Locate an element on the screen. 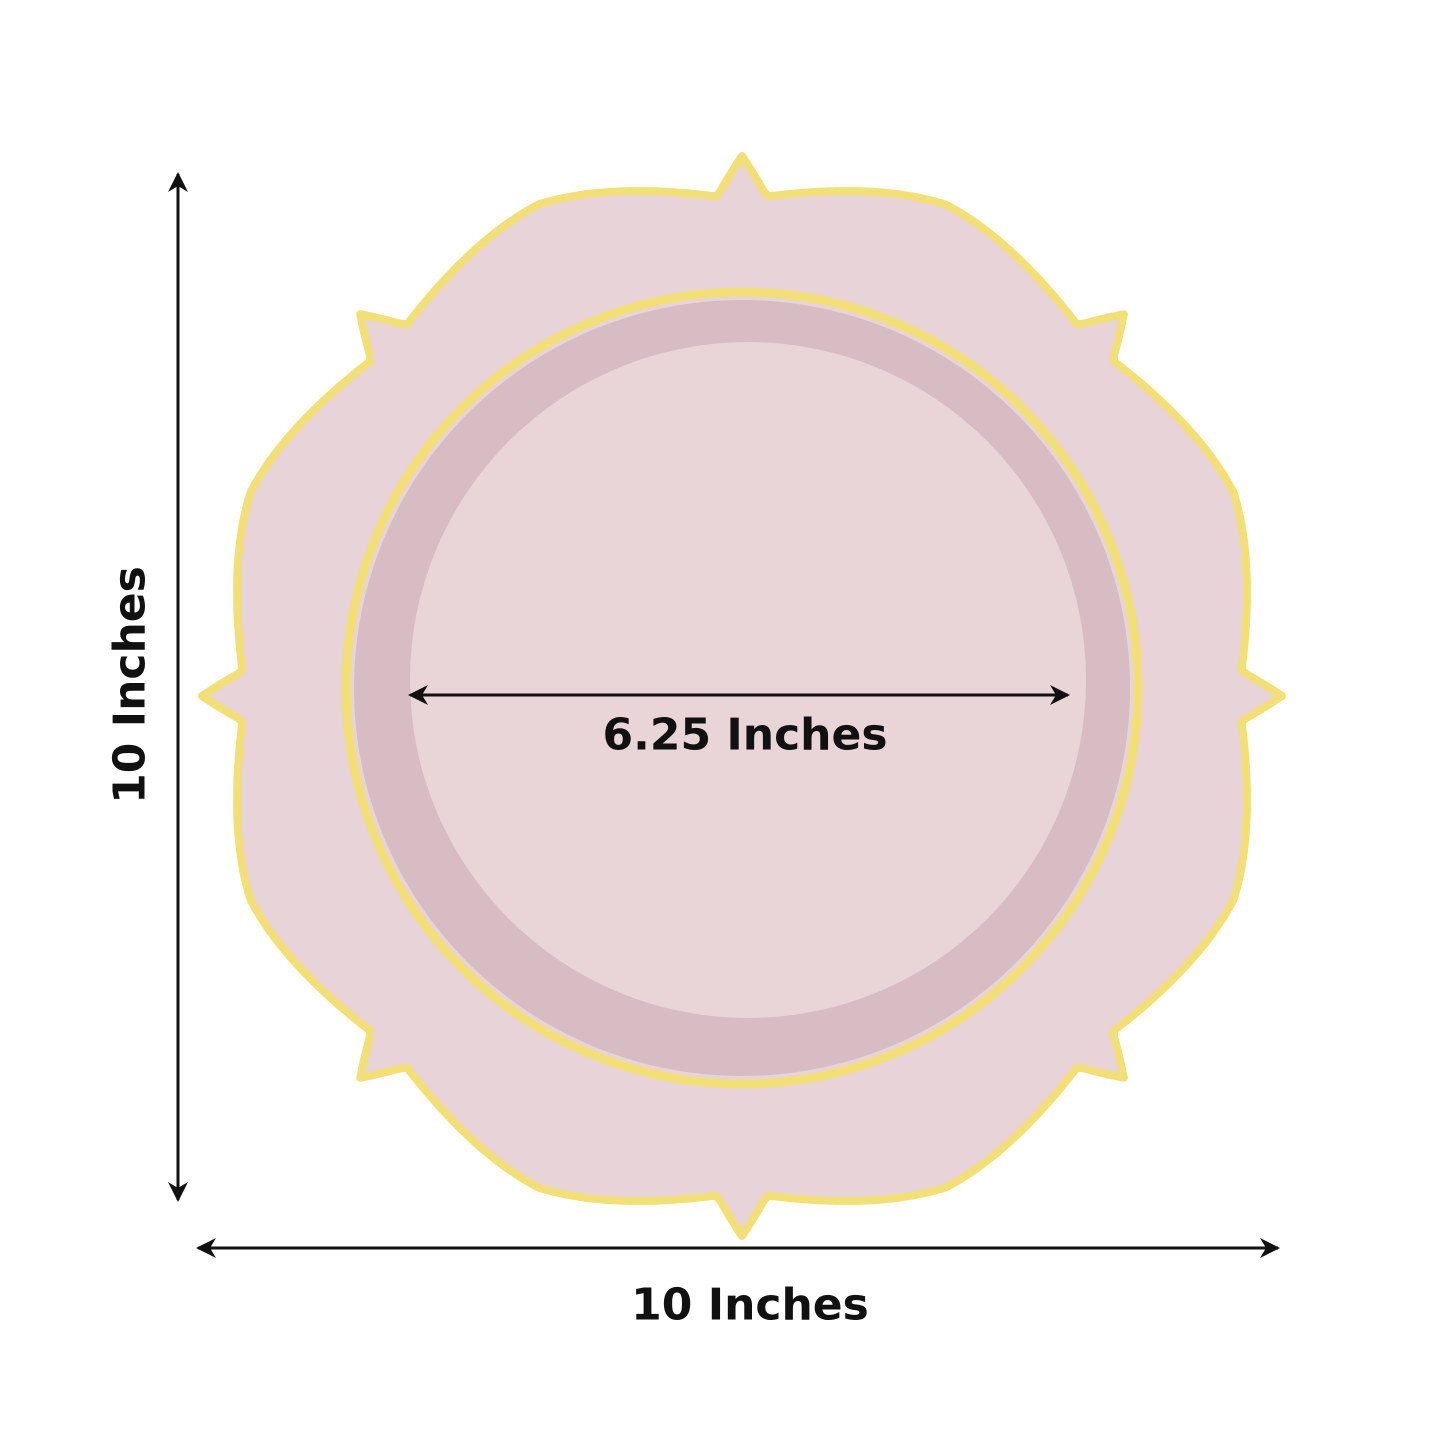  inner-diameter-label: 6.25 Inches is located at coordinates (745, 735).